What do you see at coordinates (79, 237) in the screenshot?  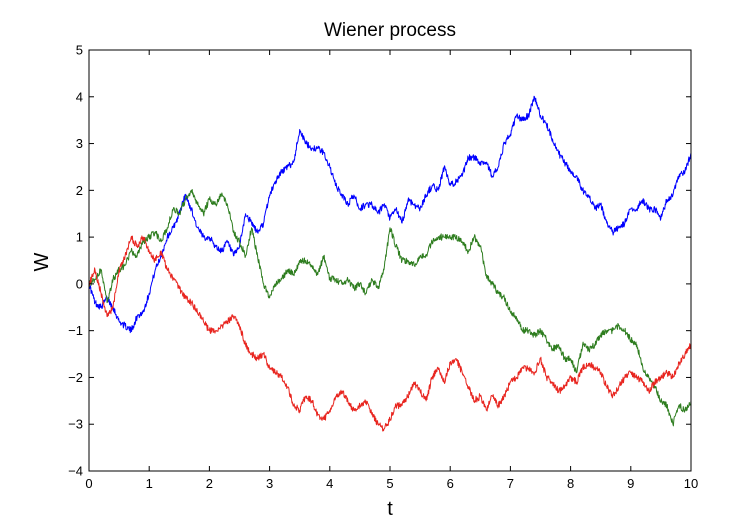 I see `y-tick-label: 1` at bounding box center [79, 237].